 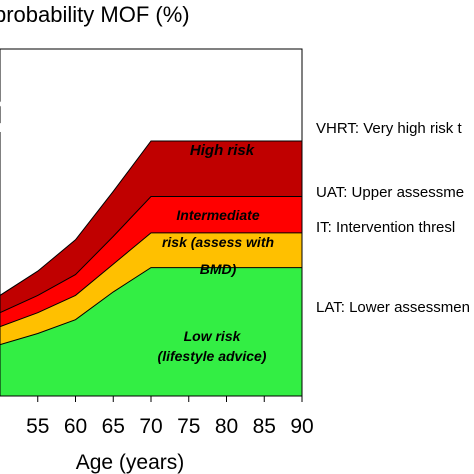 What do you see at coordinates (188, 426) in the screenshot?
I see `x-tick-label-4: 75` at bounding box center [188, 426].